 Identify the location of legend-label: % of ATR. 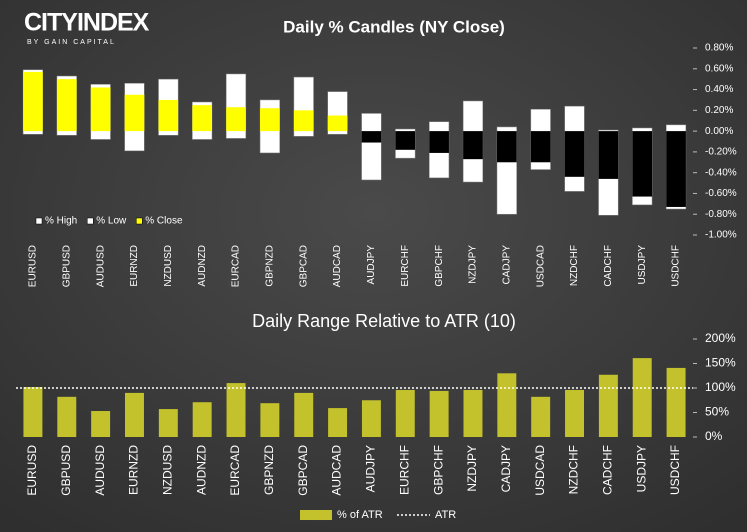
(360, 515).